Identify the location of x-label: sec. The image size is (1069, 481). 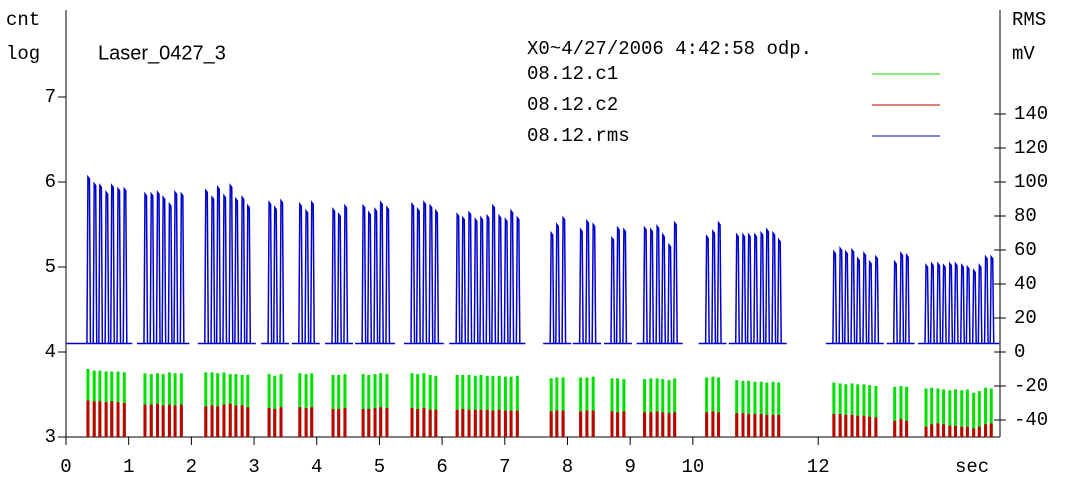
(972, 467).